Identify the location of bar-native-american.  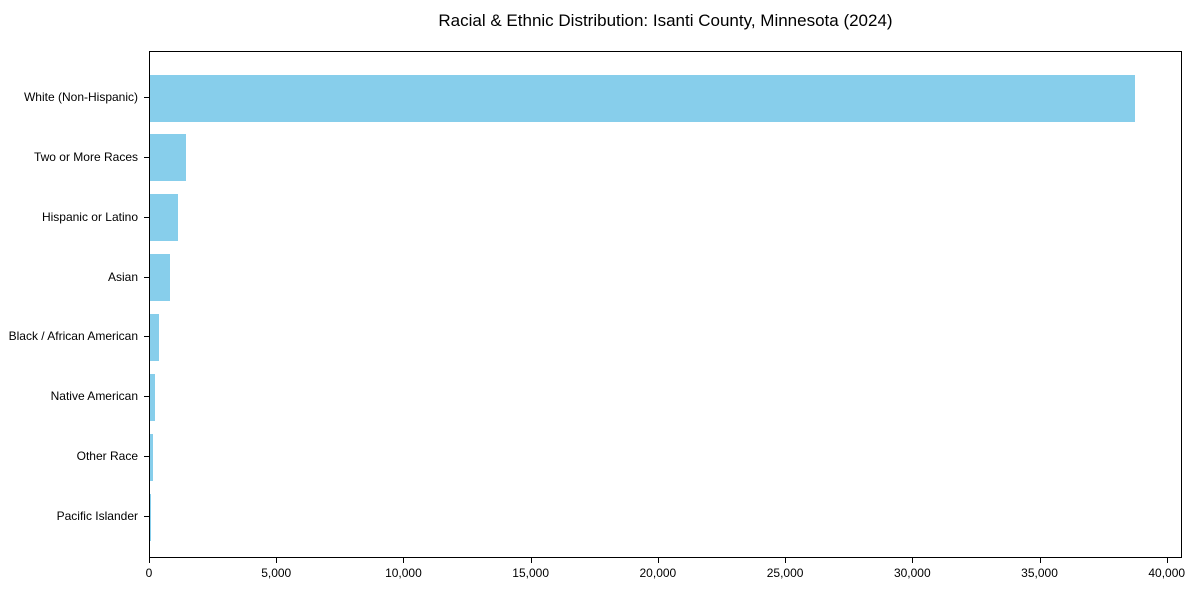
(152, 397).